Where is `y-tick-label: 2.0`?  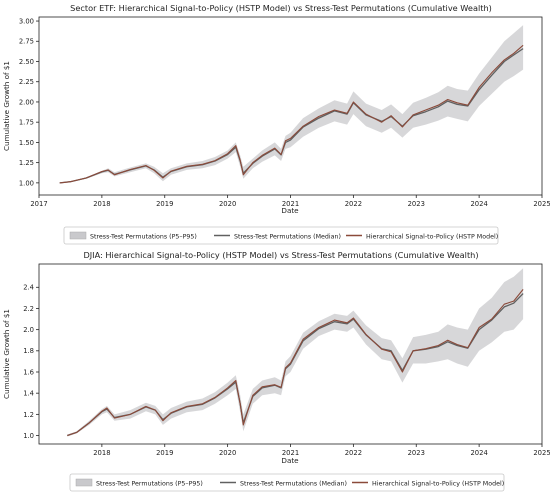 y-tick-label: 2.0 is located at coordinates (28, 330).